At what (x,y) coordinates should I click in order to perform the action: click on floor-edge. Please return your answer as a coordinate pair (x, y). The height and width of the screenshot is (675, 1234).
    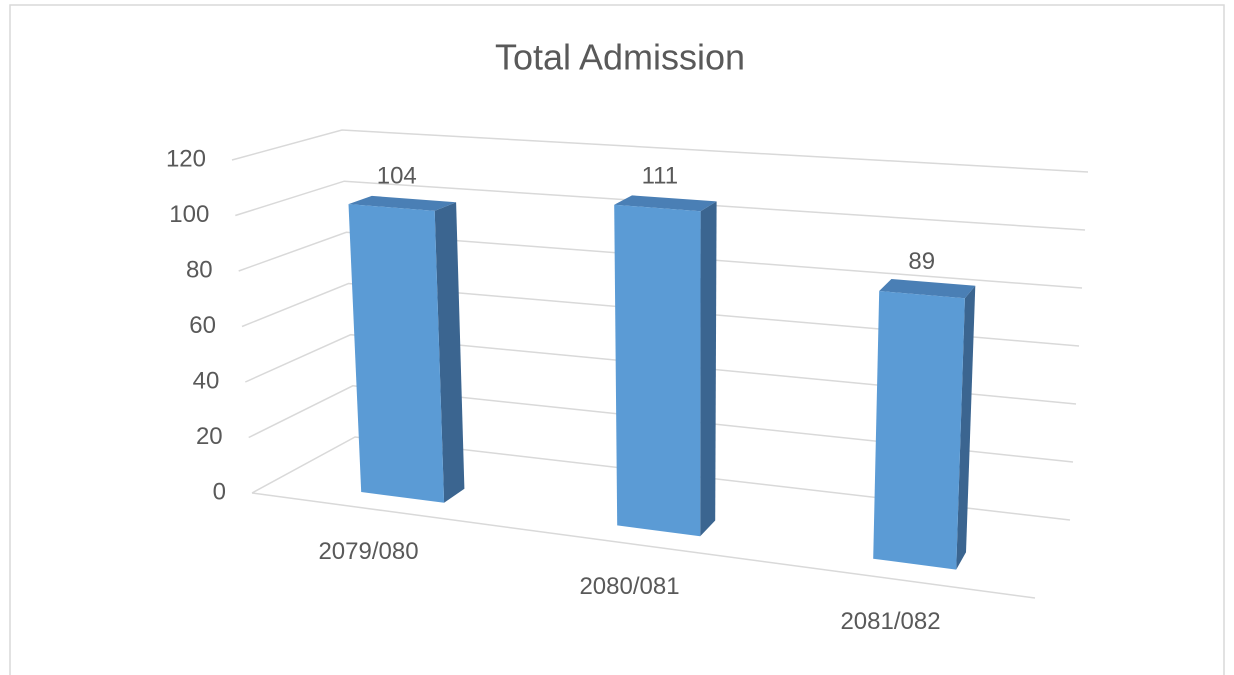
    Looking at the image, I should click on (643, 545).